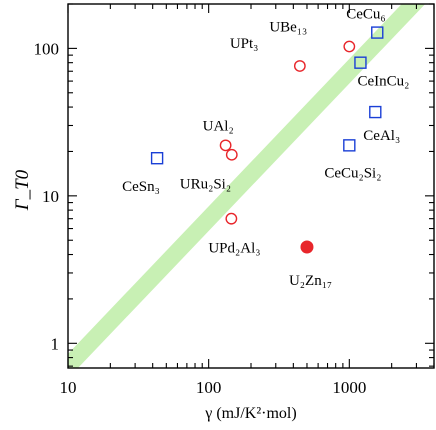 Image resolution: width=436 pixels, height=430 pixels. What do you see at coordinates (352, 173) in the screenshot?
I see `point-label: CeCu₂Si₂` at bounding box center [352, 173].